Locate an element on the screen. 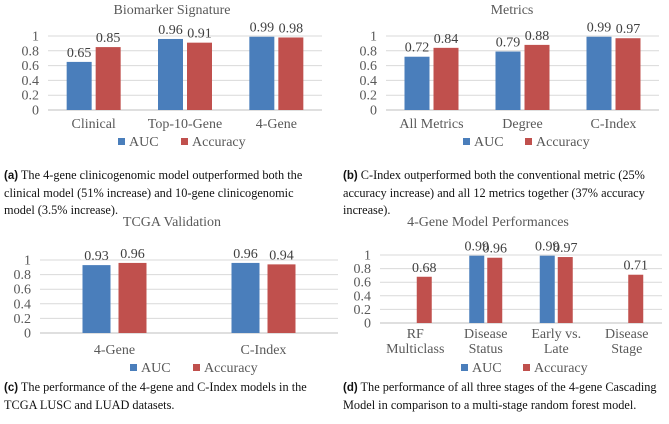 This screenshot has height=424, width=669. chart-0-y-tick-label: 1 is located at coordinates (35, 37).